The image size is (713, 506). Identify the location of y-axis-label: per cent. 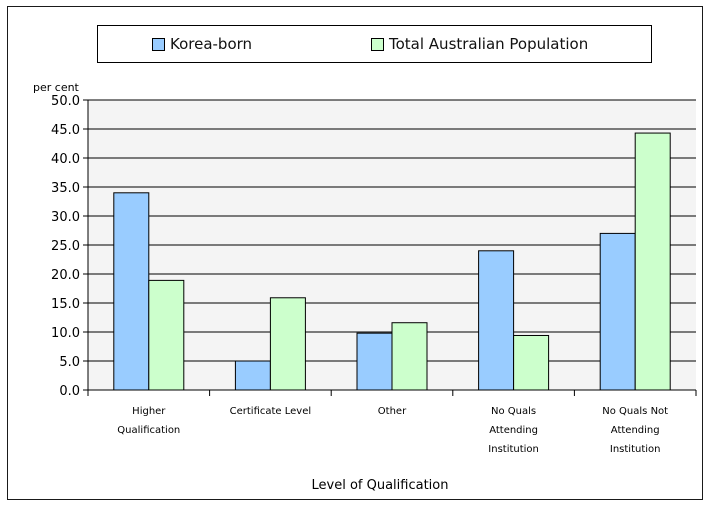
(56, 87).